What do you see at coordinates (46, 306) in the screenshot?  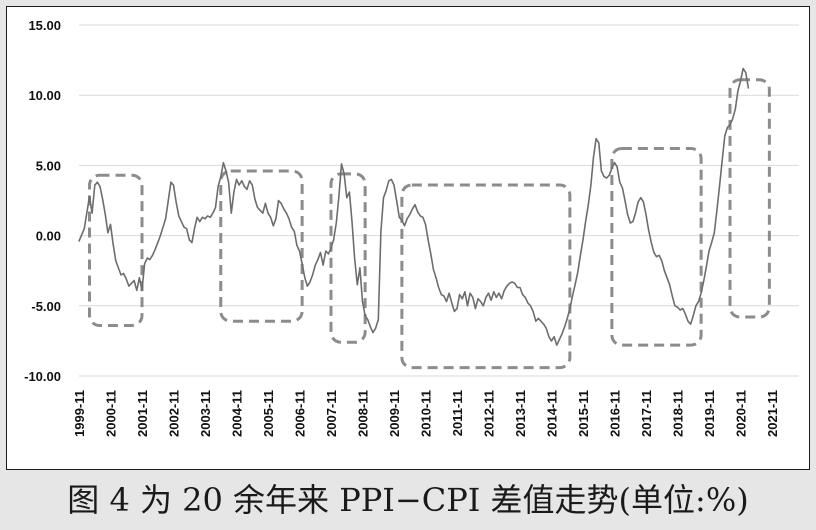 I see `y-tick-label: -5.00` at bounding box center [46, 306].